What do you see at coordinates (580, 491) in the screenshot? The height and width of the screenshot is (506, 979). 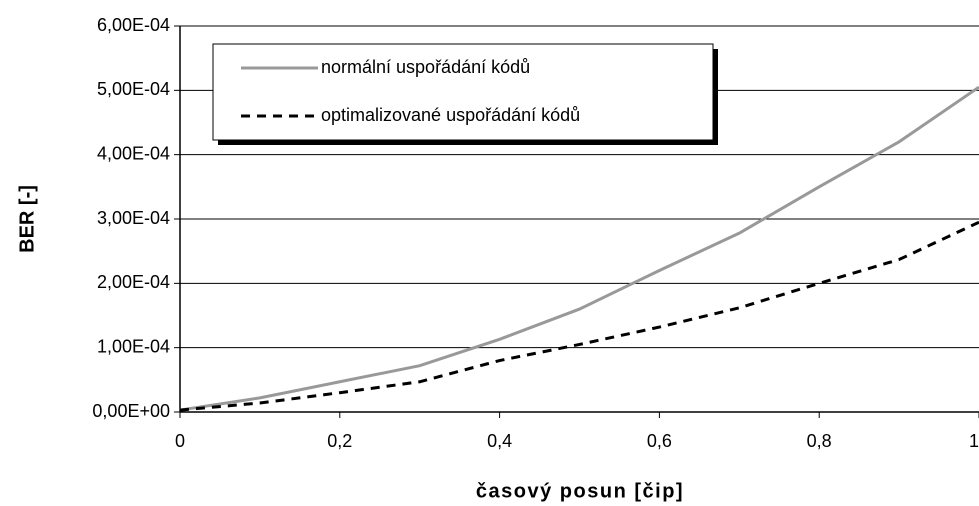 I see `x-axis-label: časový posun [čip]` at bounding box center [580, 491].